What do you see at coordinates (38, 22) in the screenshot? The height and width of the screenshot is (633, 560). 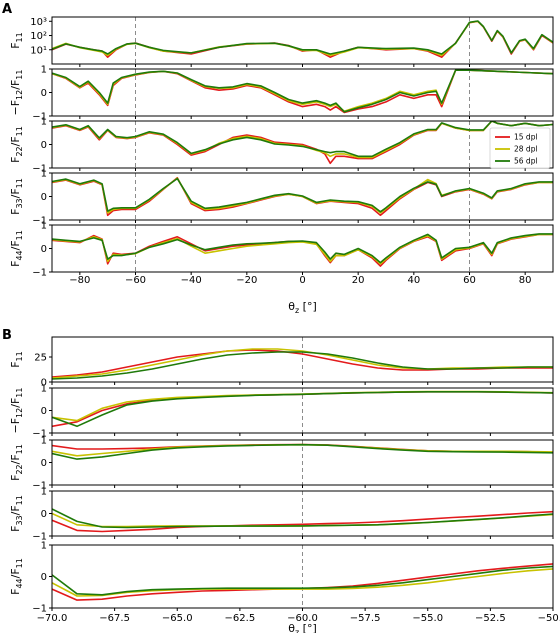 I see `panel-a-row-1-ytick-label-3: 10³` at bounding box center [38, 22].